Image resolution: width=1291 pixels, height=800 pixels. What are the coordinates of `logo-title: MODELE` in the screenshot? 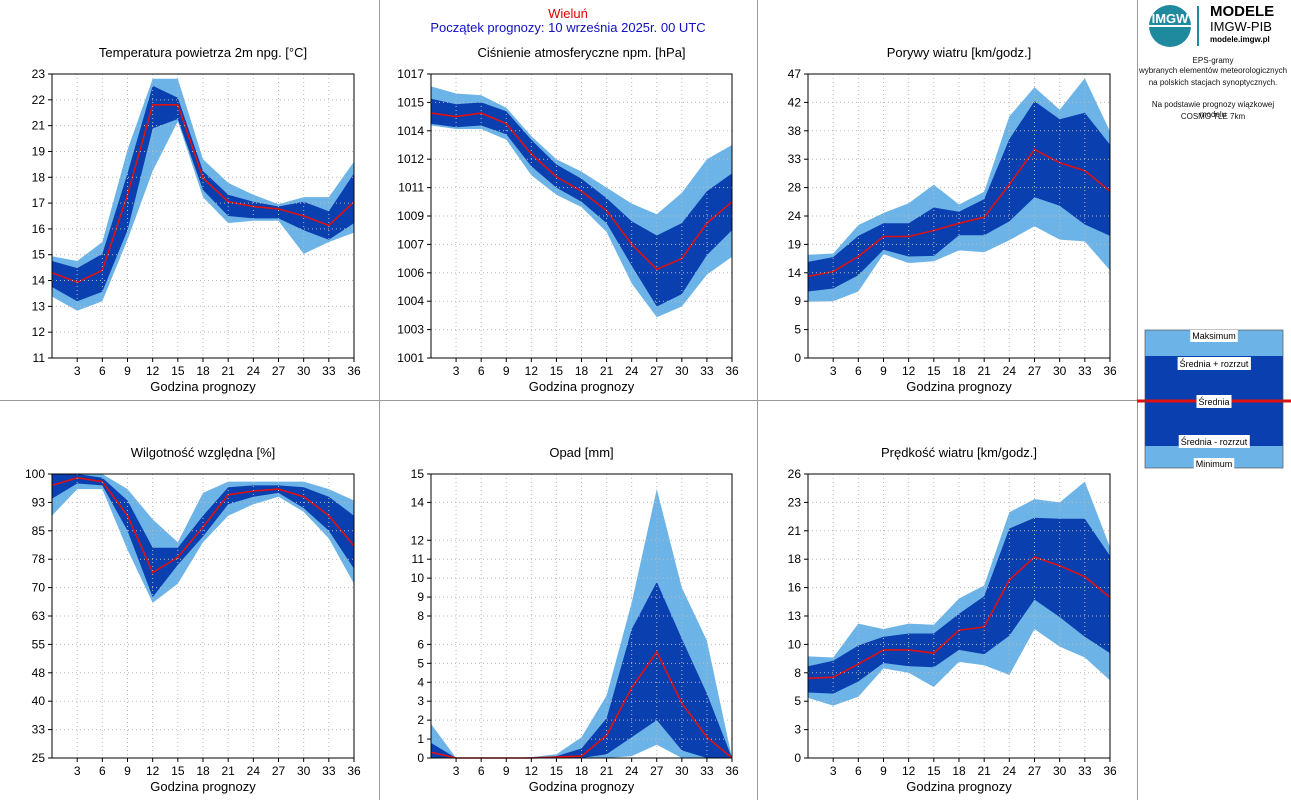 It's located at (1242, 11).